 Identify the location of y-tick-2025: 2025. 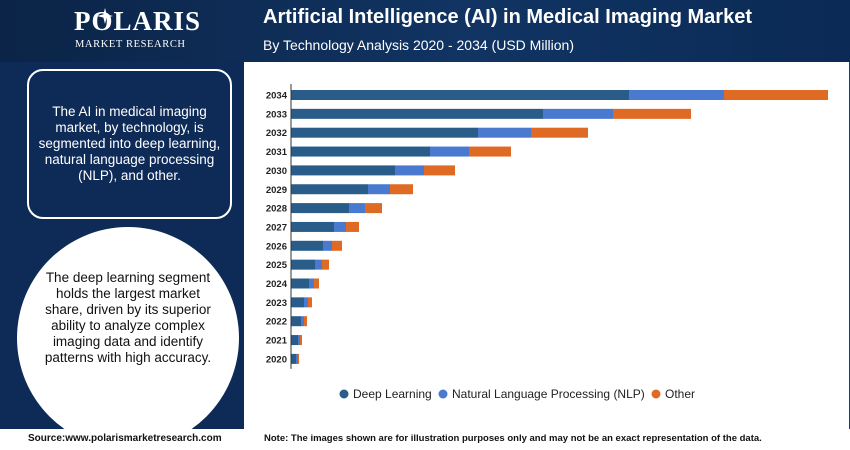
(277, 265).